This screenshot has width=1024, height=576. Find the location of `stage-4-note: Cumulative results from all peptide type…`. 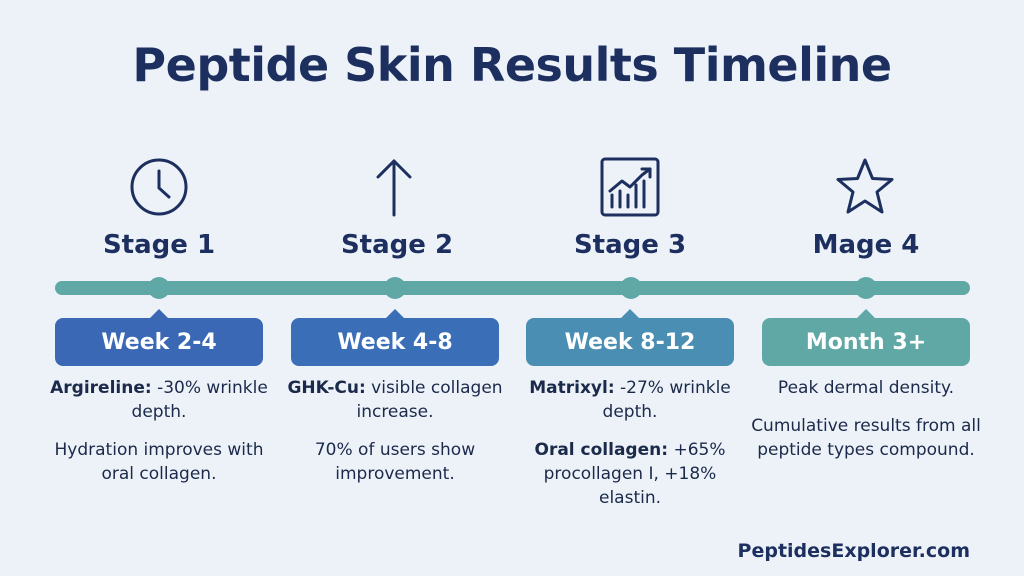

stage-4-note: Cumulative results from all peptide type… is located at coordinates (866, 438).